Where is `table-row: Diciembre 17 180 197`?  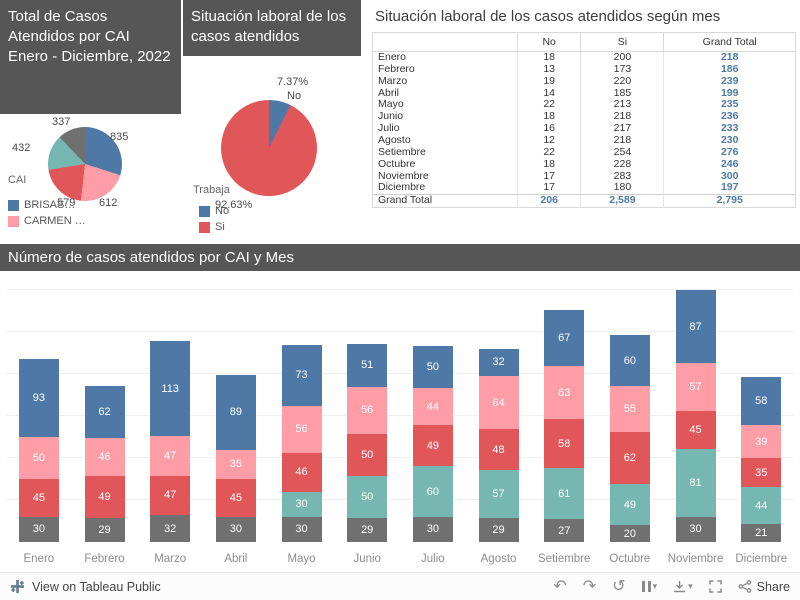 table-row: Diciembre 17 180 197 is located at coordinates (584, 188).